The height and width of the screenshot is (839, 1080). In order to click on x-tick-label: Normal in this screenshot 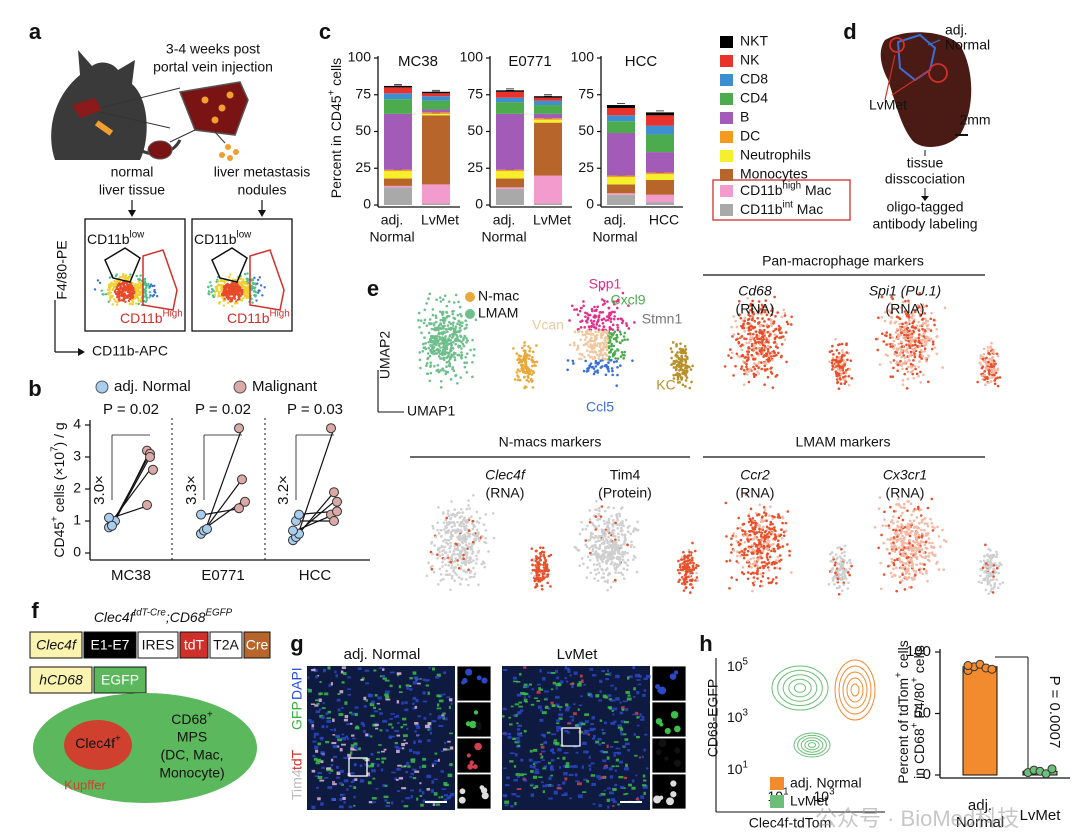, I will do `click(503, 237)`.